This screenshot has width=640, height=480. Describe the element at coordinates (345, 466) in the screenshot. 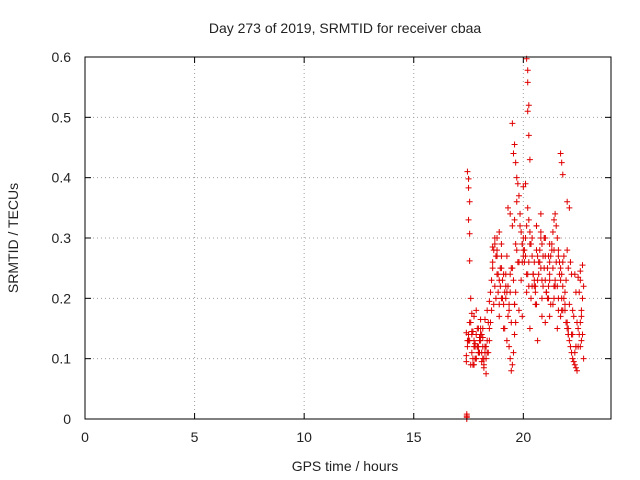

I see `x-axis-label: GPS time / hours` at that location.